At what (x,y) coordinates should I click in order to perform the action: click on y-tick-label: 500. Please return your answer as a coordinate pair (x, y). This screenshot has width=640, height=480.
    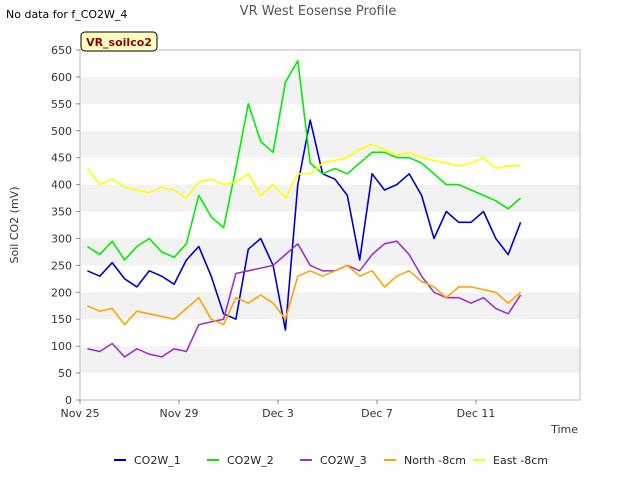
    Looking at the image, I should click on (61, 131).